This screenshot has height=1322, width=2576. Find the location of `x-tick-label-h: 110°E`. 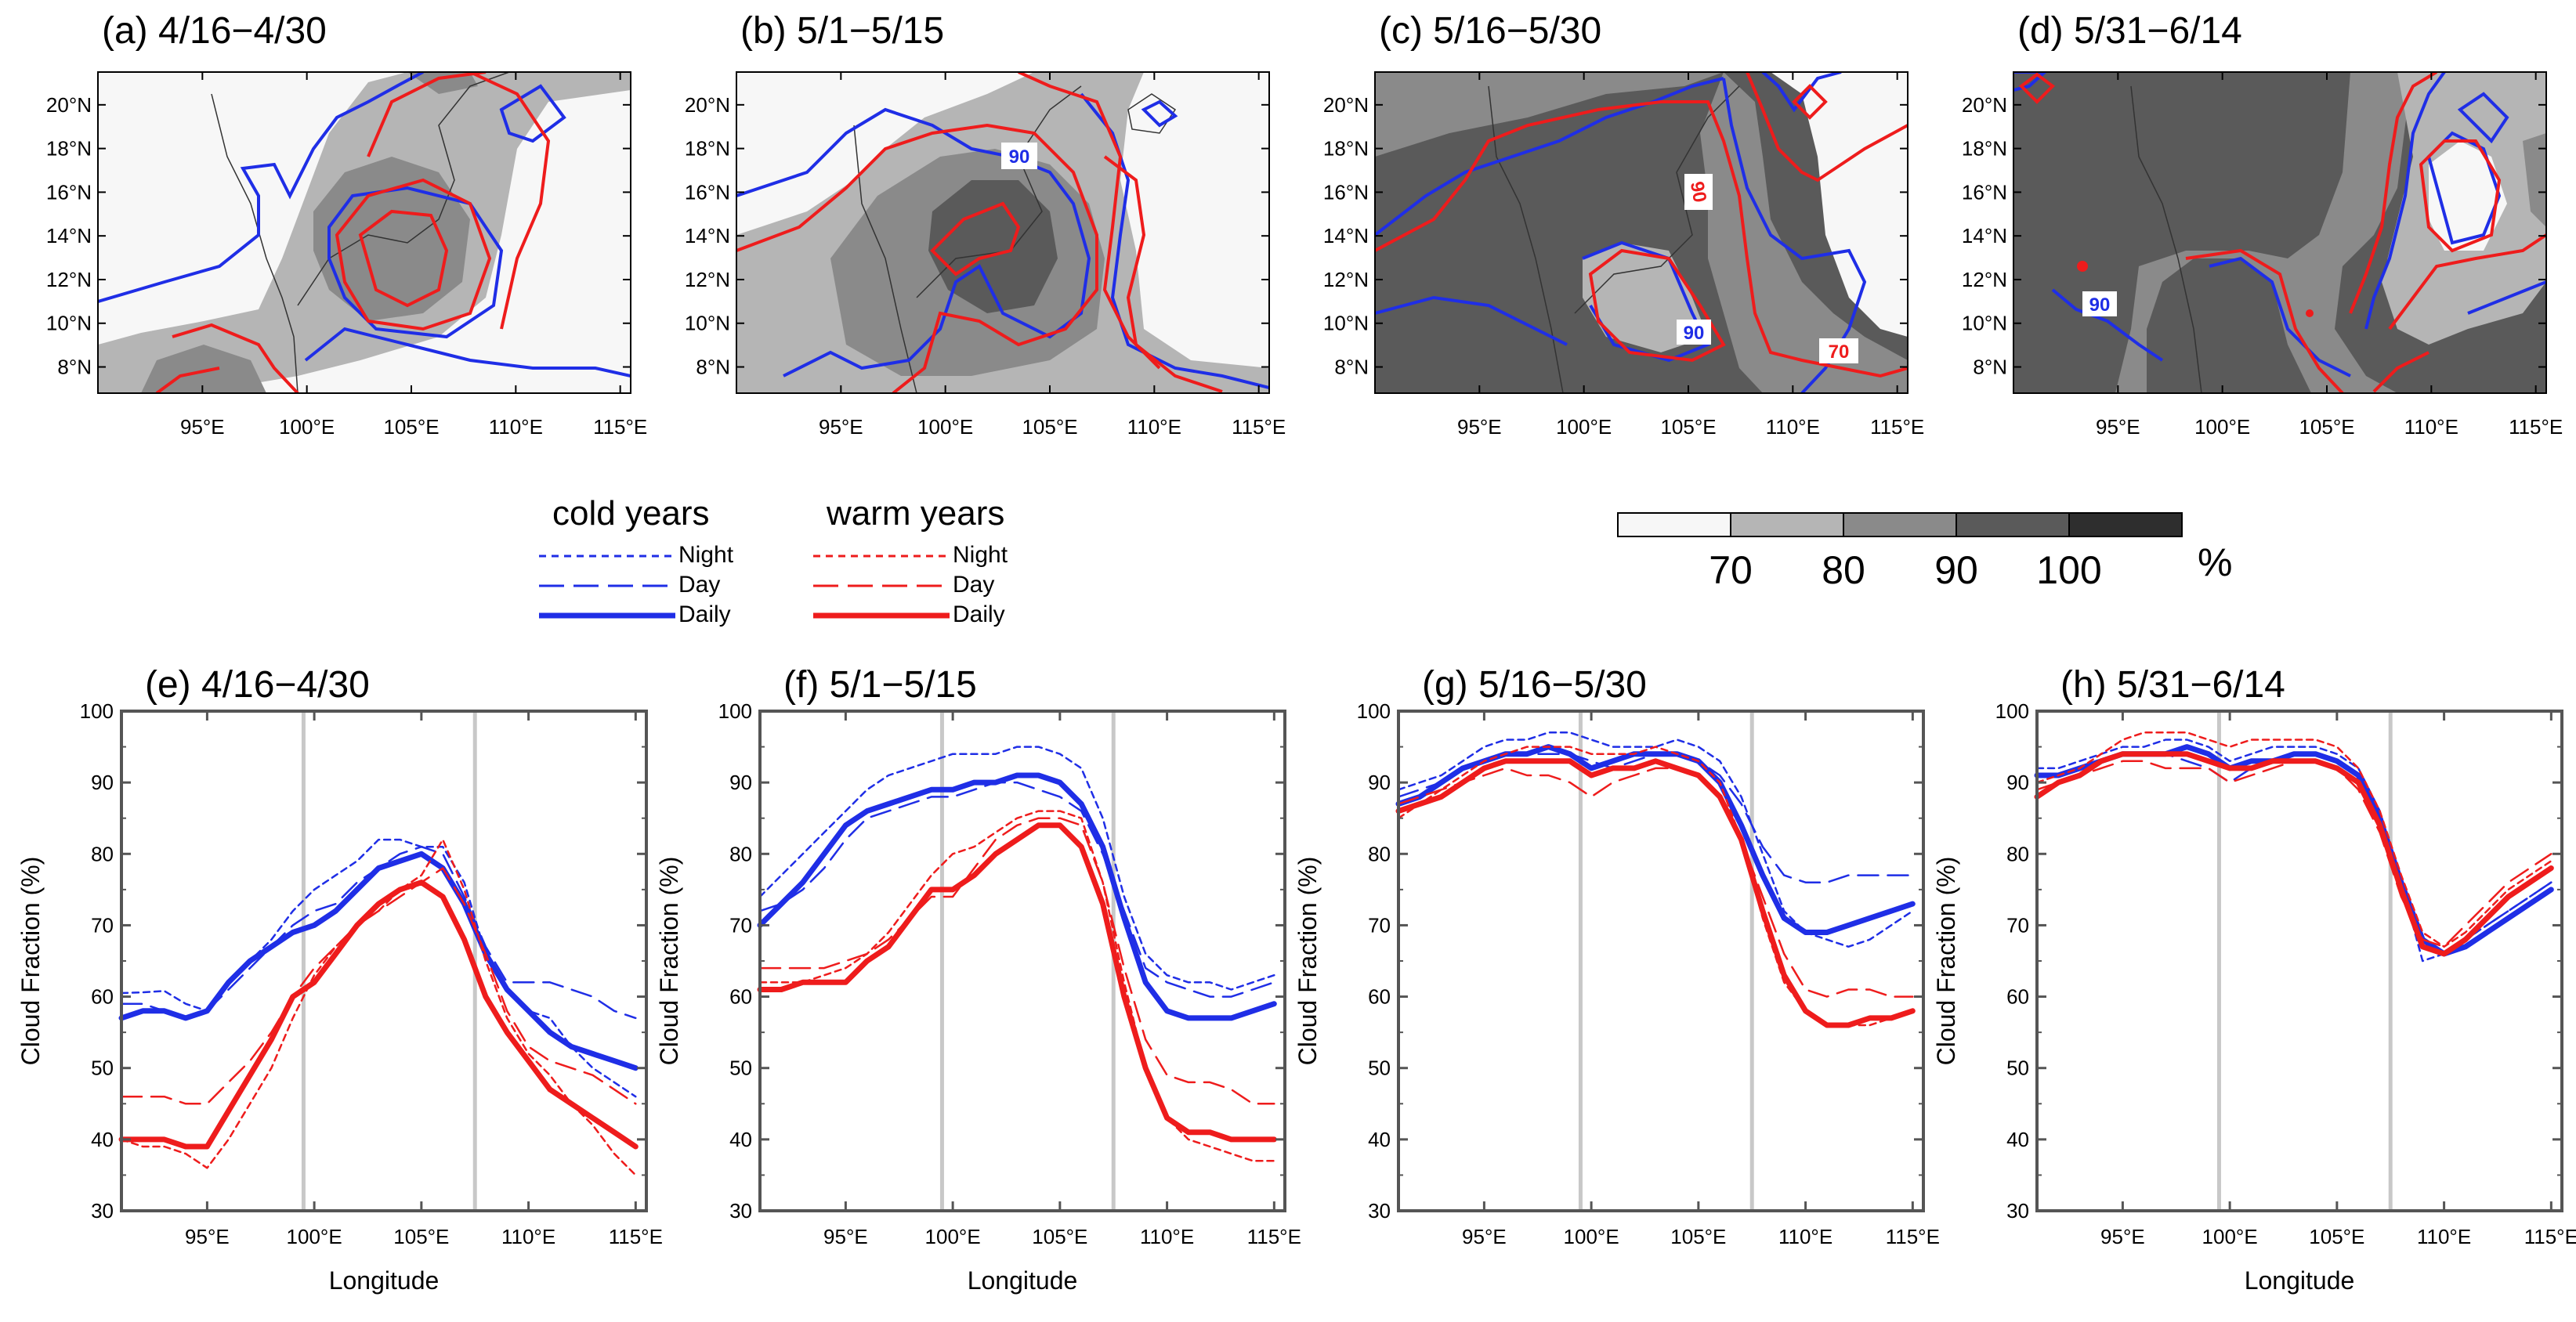

x-tick-label-h: 110°E is located at coordinates (2444, 1237).